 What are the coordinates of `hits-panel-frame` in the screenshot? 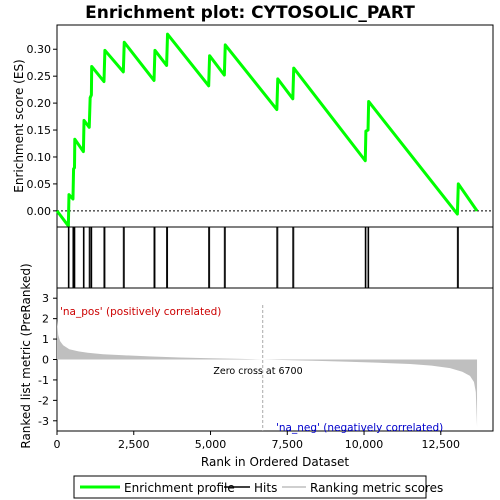 It's located at (275, 257).